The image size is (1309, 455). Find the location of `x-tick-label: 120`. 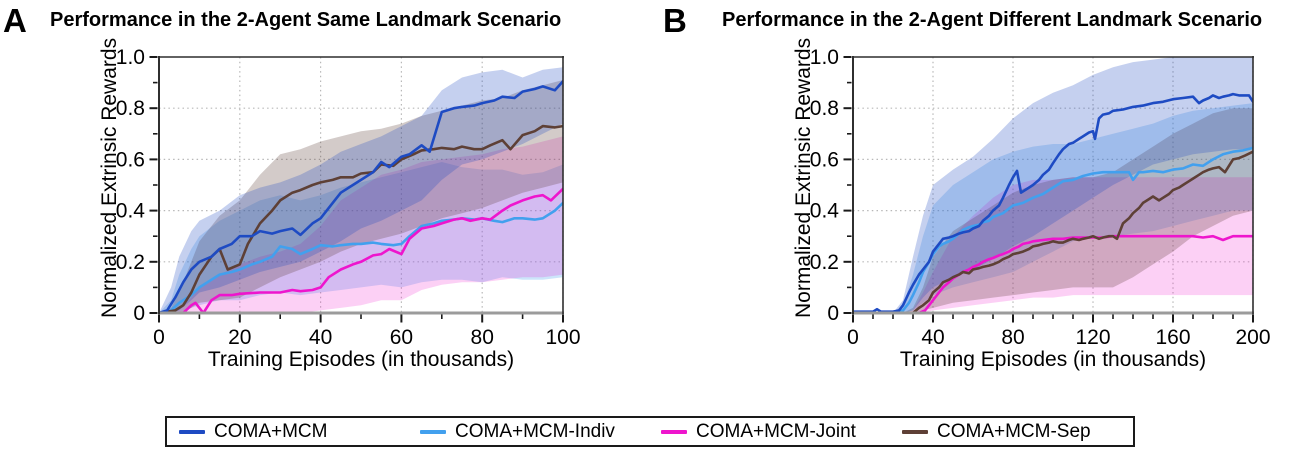

x-tick-label: 120 is located at coordinates (1092, 337).